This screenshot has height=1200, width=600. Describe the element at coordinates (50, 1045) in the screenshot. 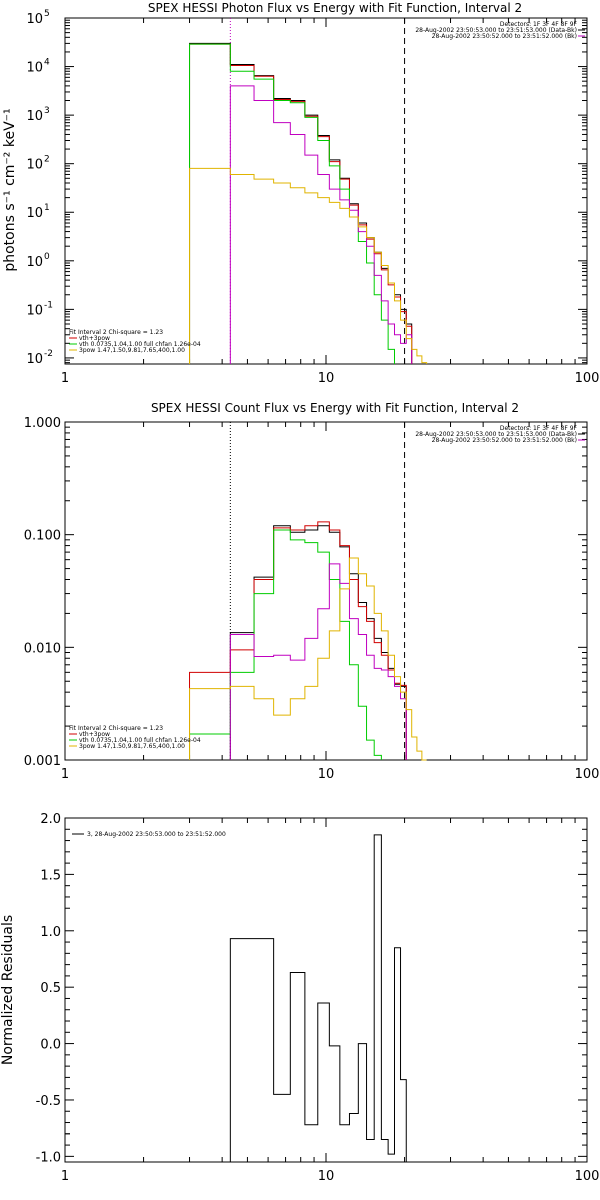

I see `y-tick-label: 0.0` at that location.